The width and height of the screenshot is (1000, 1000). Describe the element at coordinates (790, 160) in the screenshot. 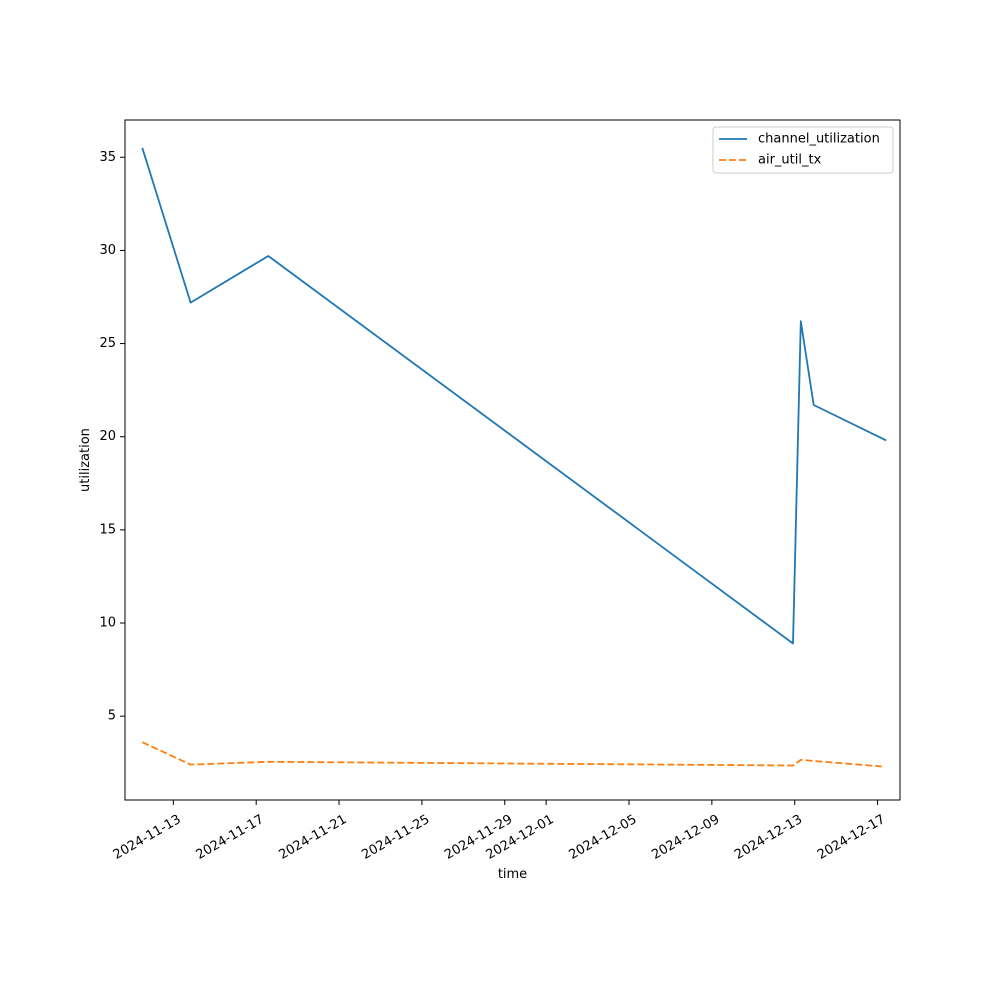

I see `legend-label: air_util_tx` at that location.